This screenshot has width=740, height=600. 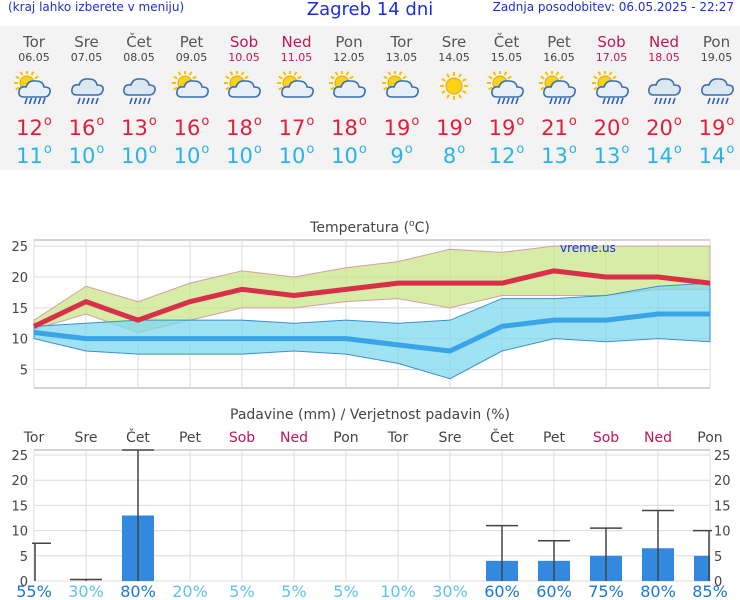 What do you see at coordinates (34, 129) in the screenshot?
I see `max-temperature: 12o` at bounding box center [34, 129].